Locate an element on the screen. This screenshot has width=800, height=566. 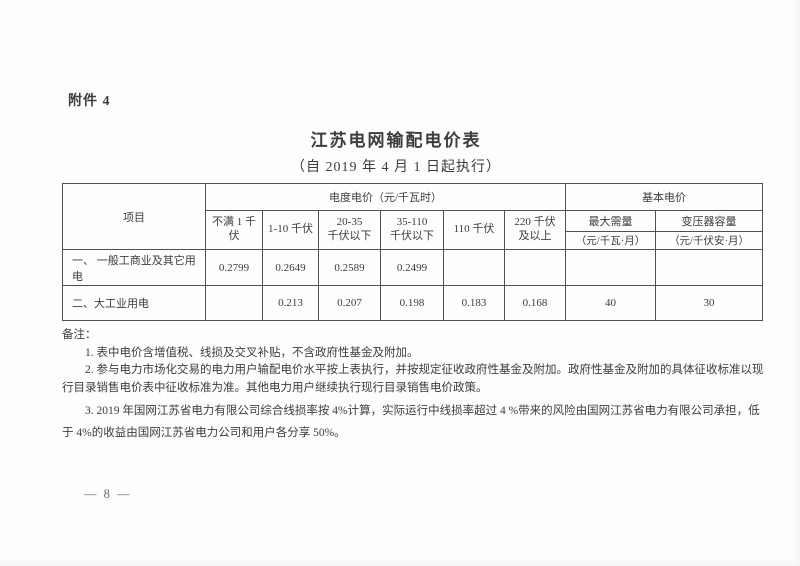
header-cell-energy-group: 电度电价（元/千瓦时） is located at coordinates (385, 197).